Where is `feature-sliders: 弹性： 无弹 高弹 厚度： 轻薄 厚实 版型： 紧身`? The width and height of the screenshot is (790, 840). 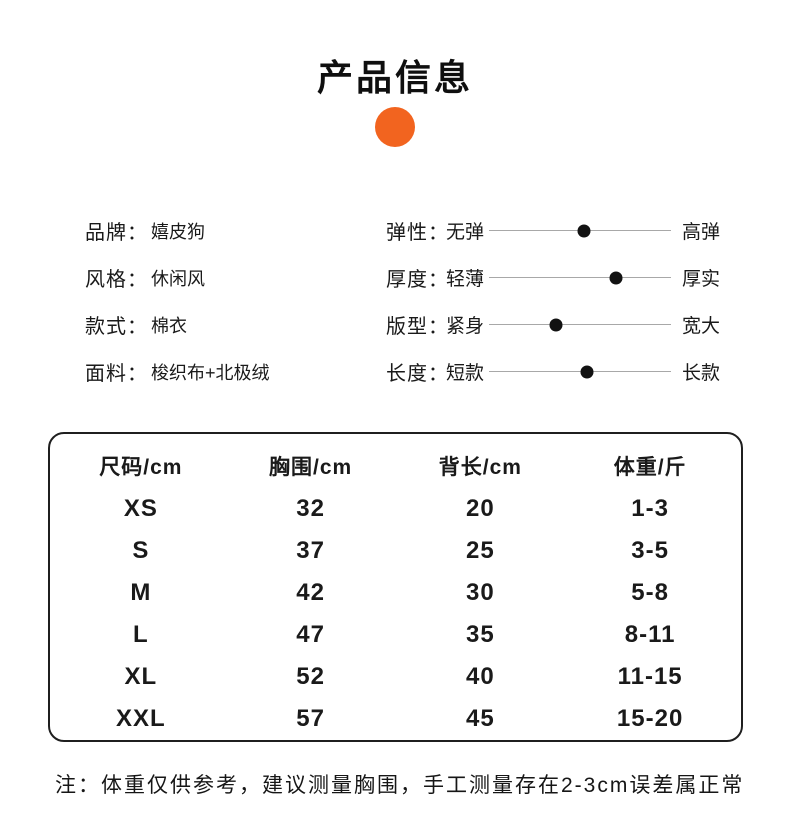
feature-sliders: 弹性： 无弹 高弹 厚度： 轻薄 厚实 版型： 紧身 is located at coordinates (553, 301).